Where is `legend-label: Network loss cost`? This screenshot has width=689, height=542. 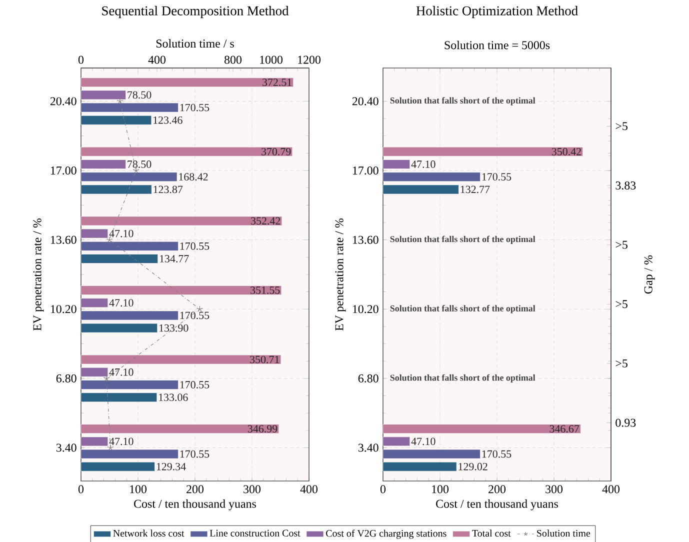
legend-label: Network loss cost is located at coordinates (148, 533).